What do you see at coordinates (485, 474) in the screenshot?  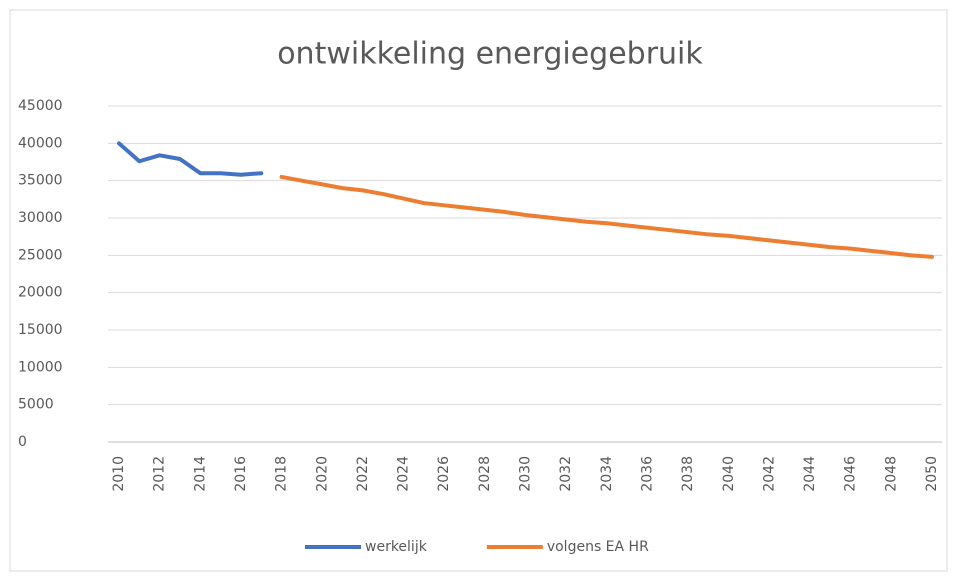 I see `x-tick-label: 2028` at bounding box center [485, 474].